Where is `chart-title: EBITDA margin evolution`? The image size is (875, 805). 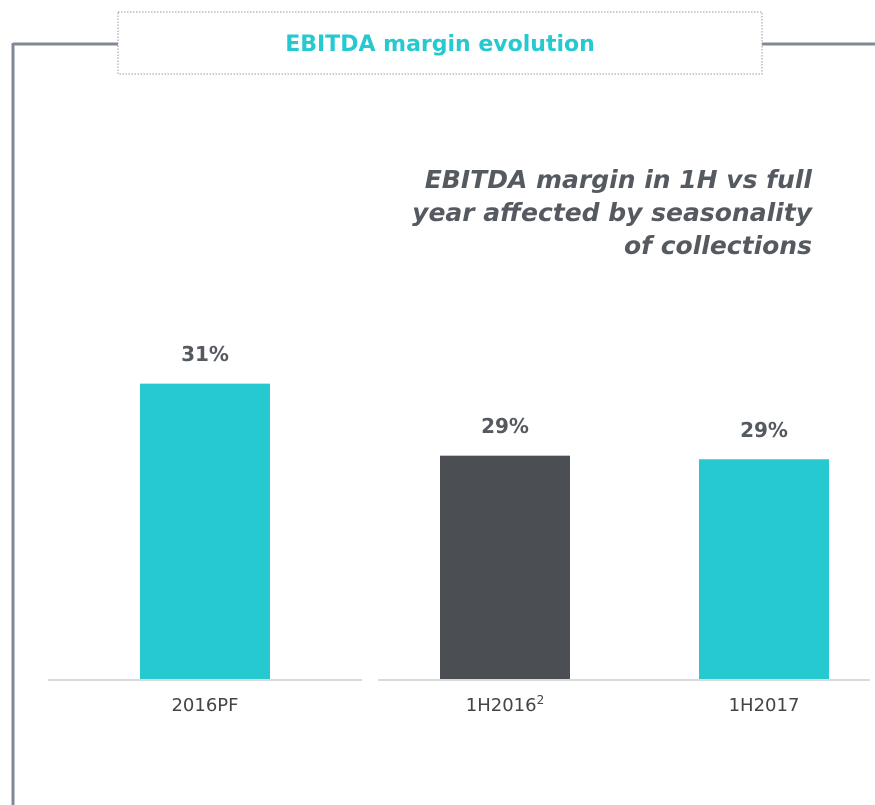 chart-title: EBITDA margin evolution is located at coordinates (440, 44).